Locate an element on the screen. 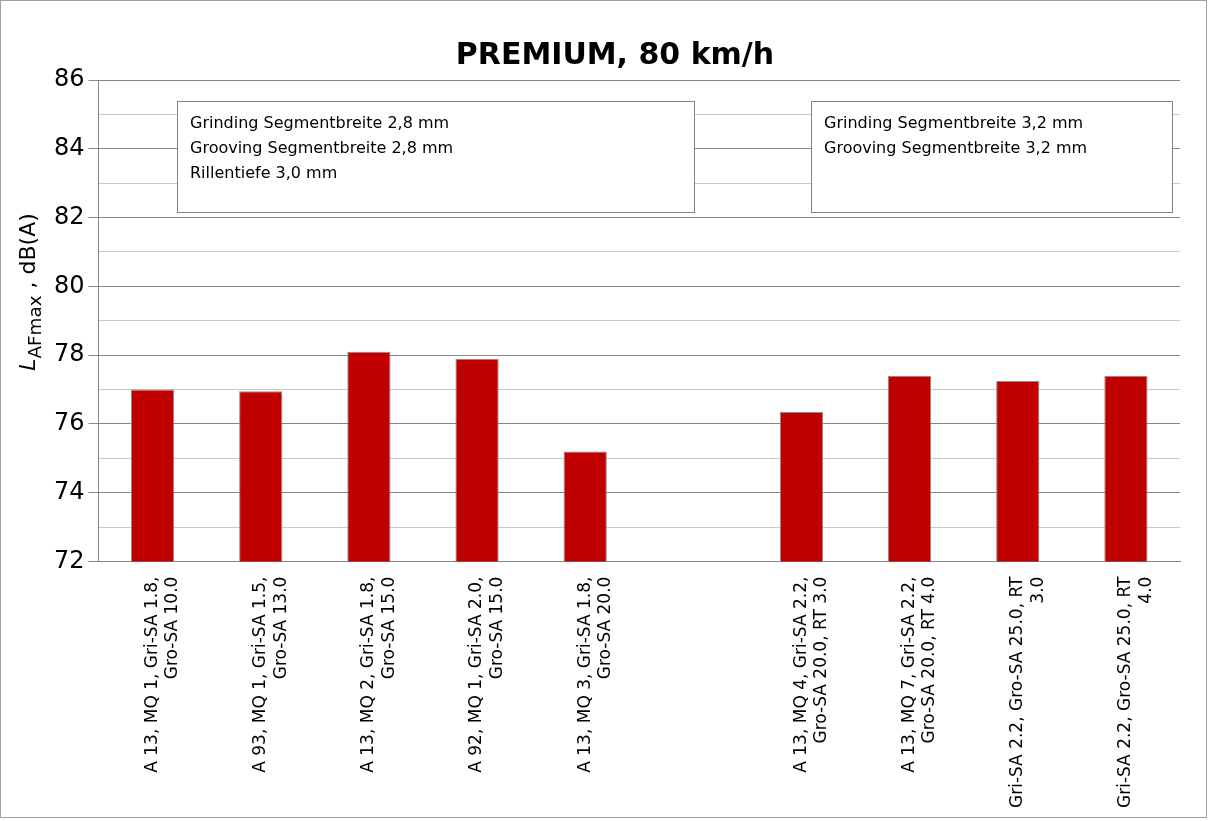  text-box: Grinding Segmentbreite 2,8 mm Grooving Segmentbreite 2,8 mm Rillentiefe 3,0 mm is located at coordinates (436, 157).